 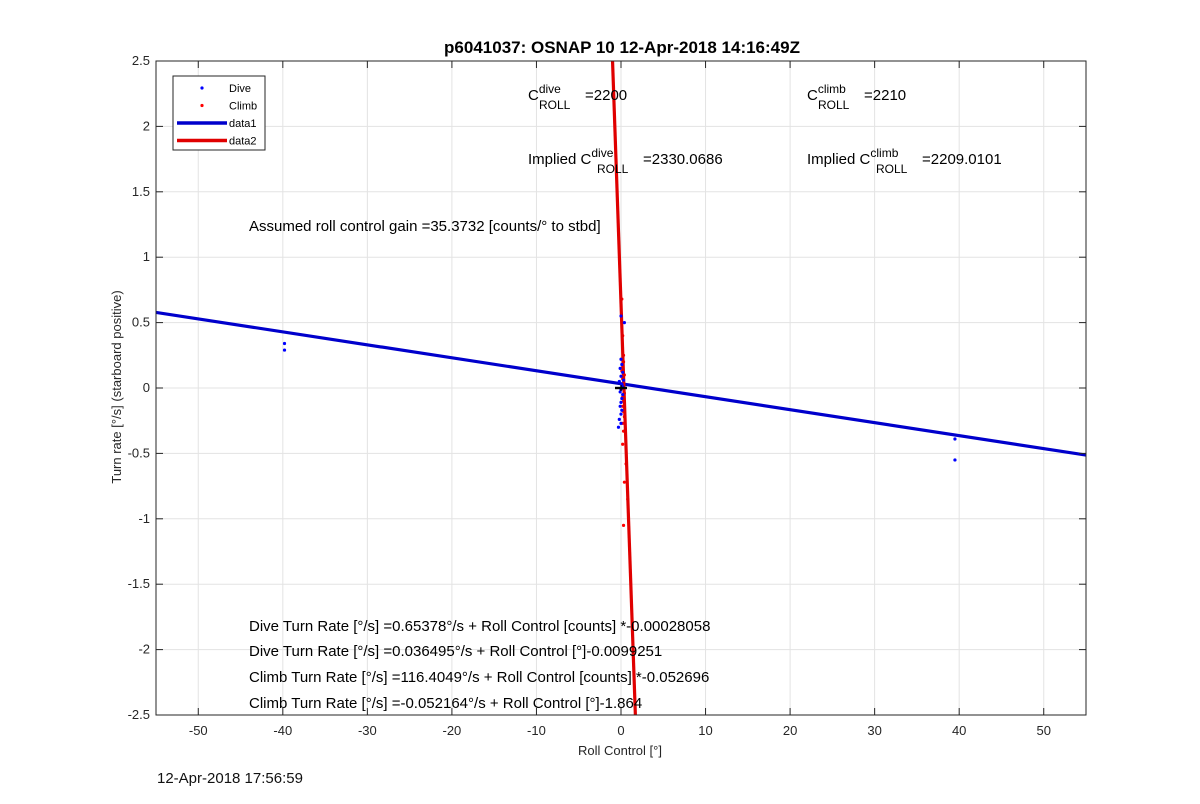 I want to click on y-tick-label: 2.5, so click(x=141, y=60).